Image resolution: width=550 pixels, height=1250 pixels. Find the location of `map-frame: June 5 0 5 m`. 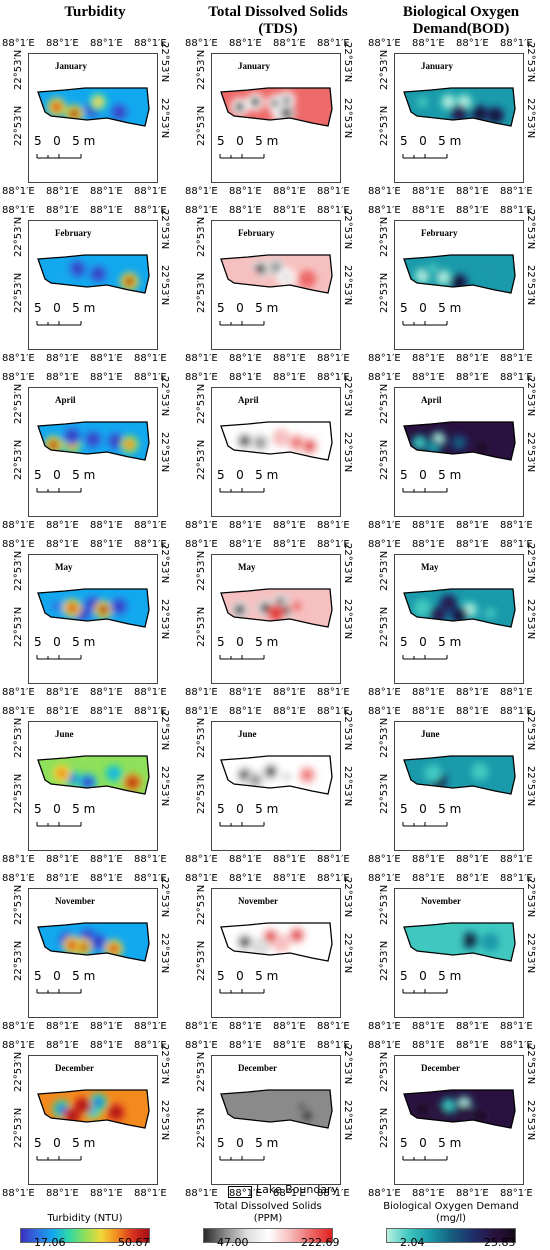

map-frame: June 5 0 5 m is located at coordinates (459, 786).